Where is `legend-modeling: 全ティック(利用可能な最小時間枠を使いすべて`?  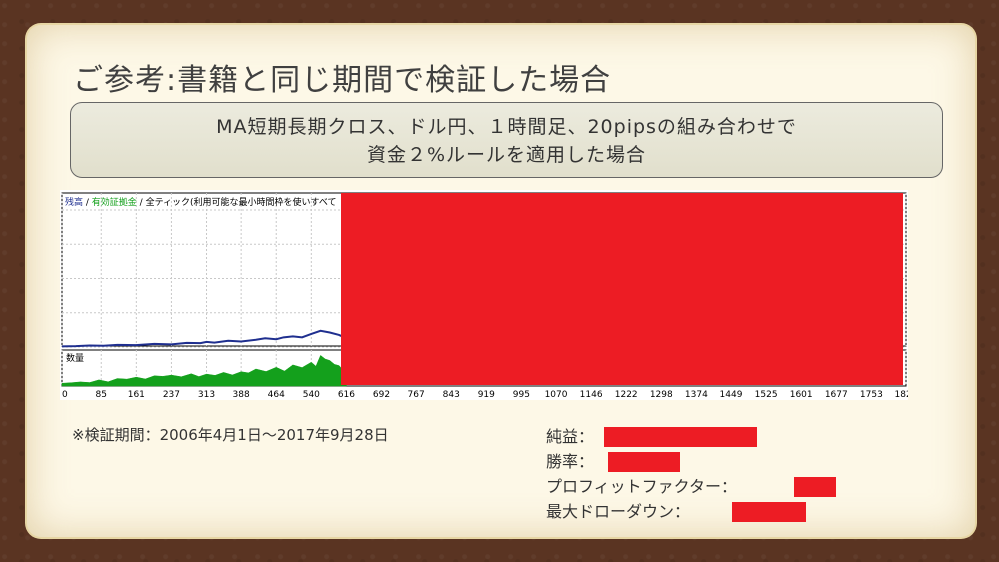 legend-modeling: 全ティック(利用可能な最小時間枠を使いすべて is located at coordinates (241, 202).